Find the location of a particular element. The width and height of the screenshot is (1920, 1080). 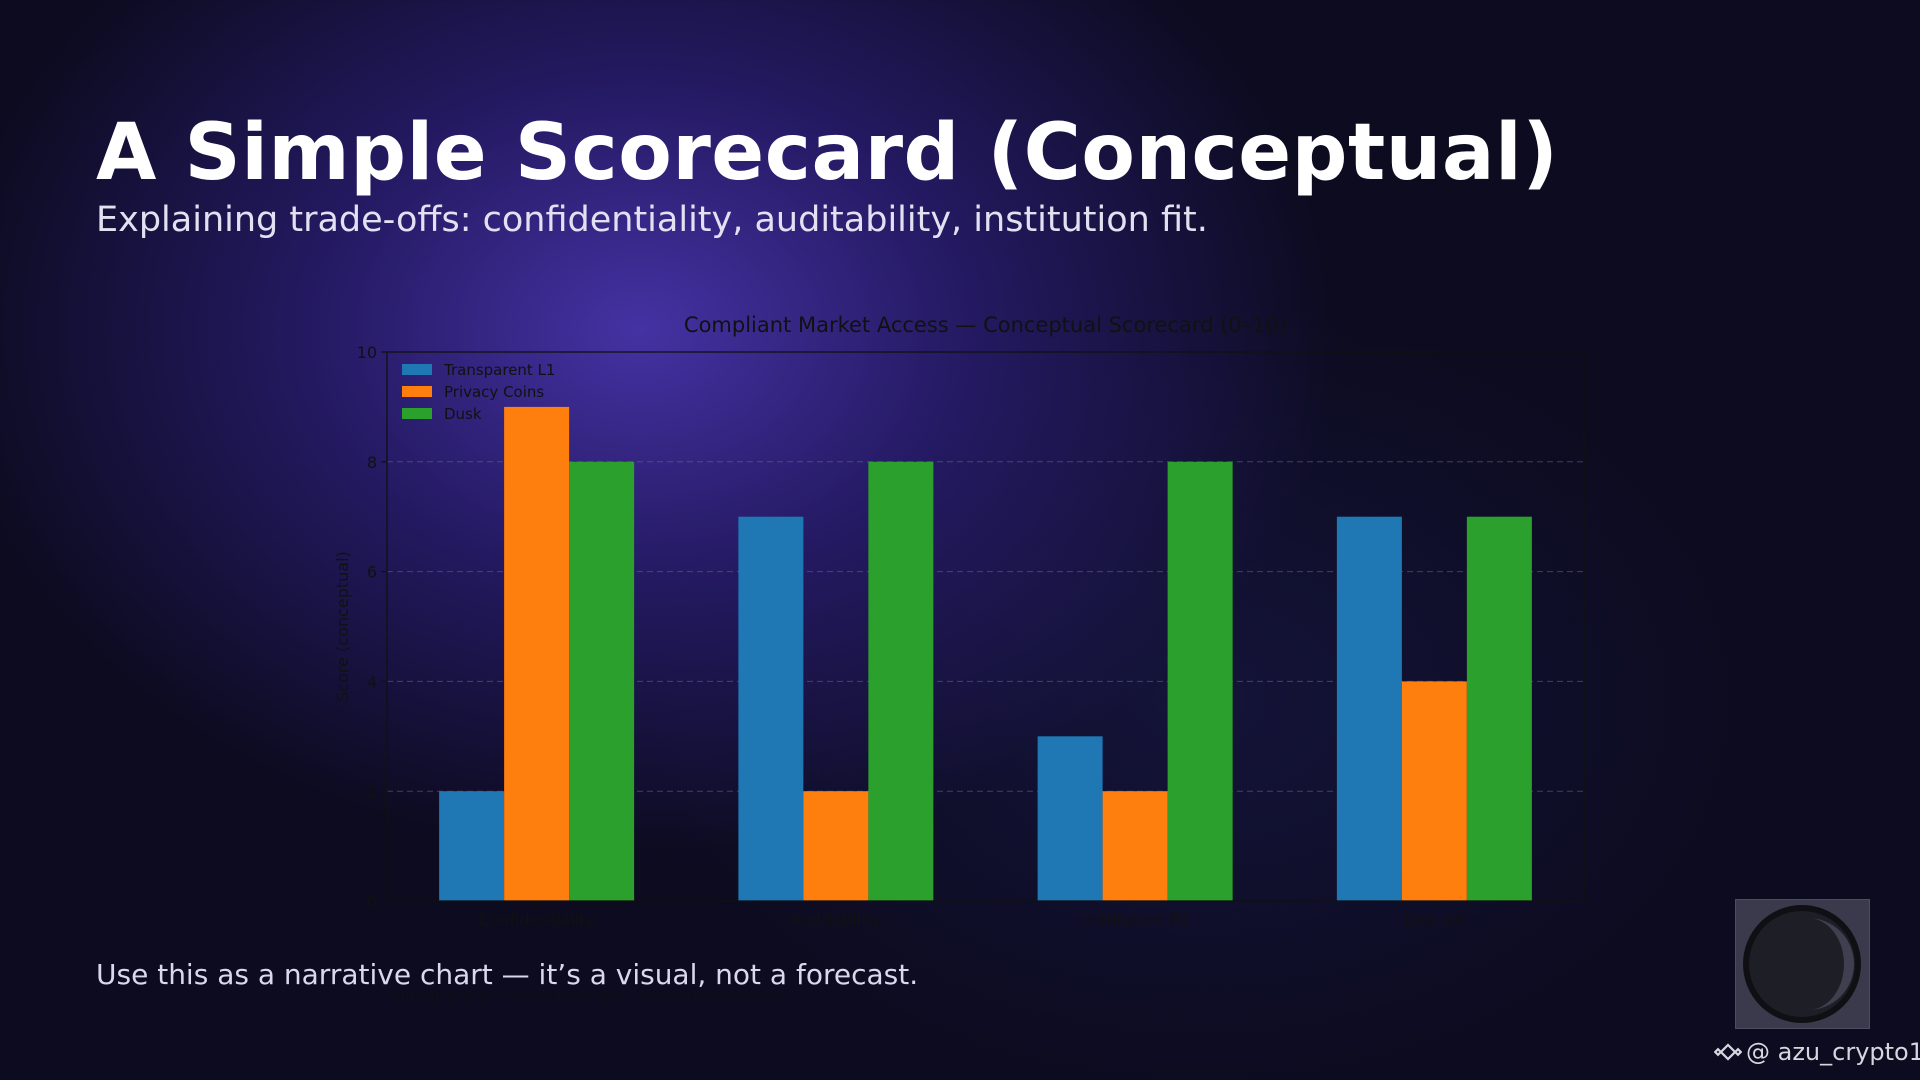

y-tick-label: 10 is located at coordinates (367, 352).